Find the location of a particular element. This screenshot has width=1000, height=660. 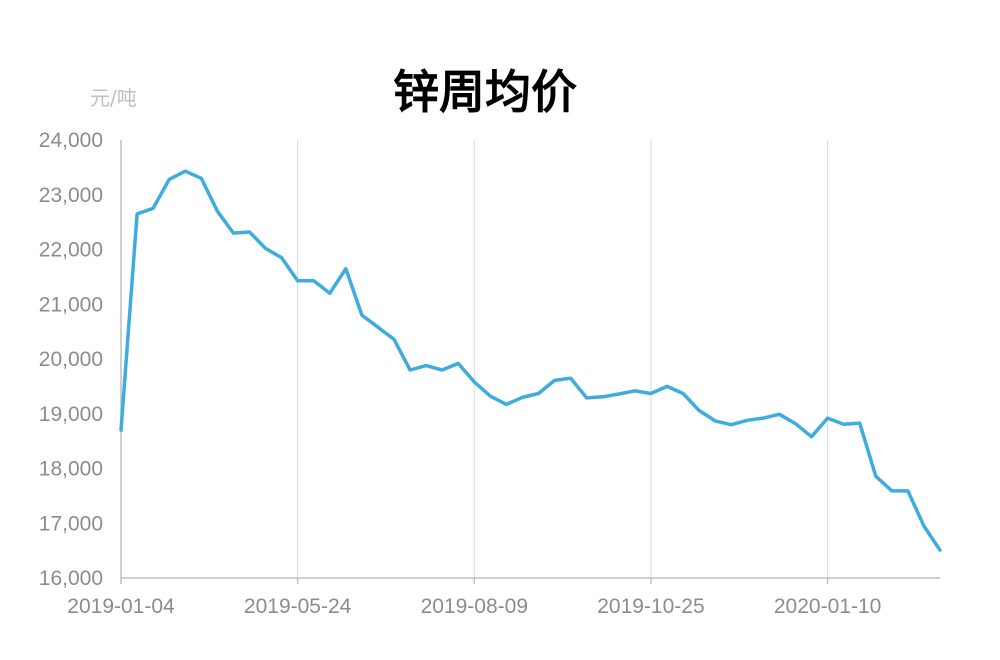

y-tick-label: 19,000 is located at coordinates (71, 414).